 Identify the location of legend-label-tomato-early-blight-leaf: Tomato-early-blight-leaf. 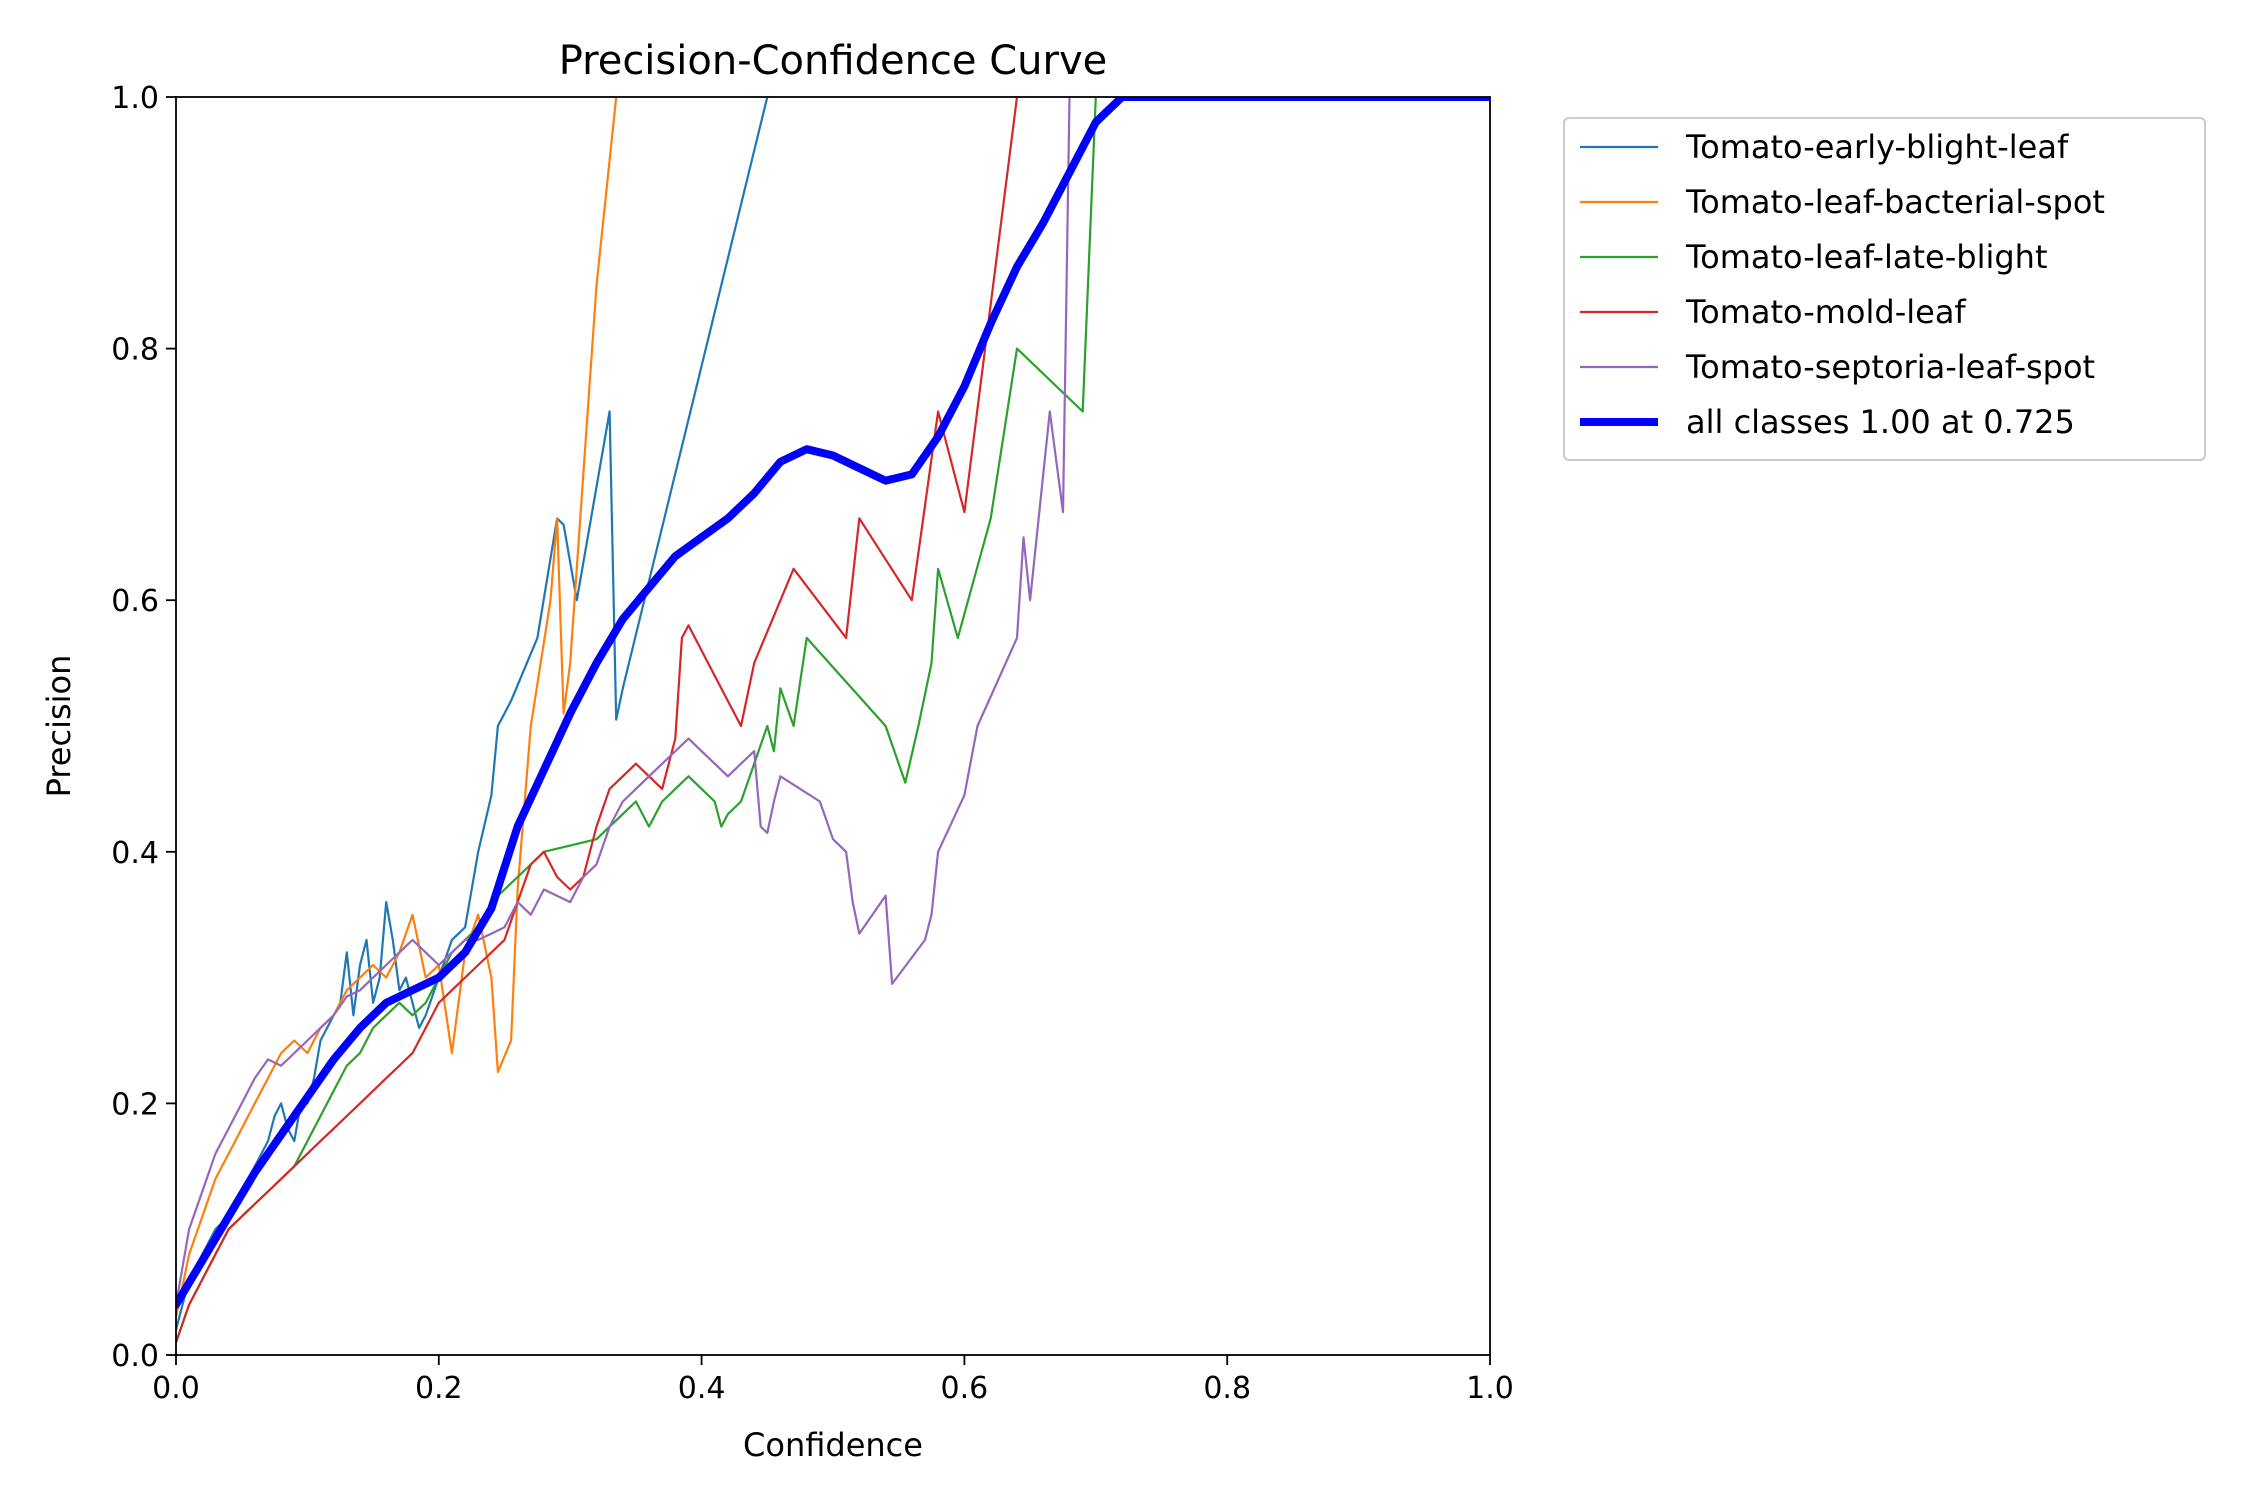
(1877, 147).